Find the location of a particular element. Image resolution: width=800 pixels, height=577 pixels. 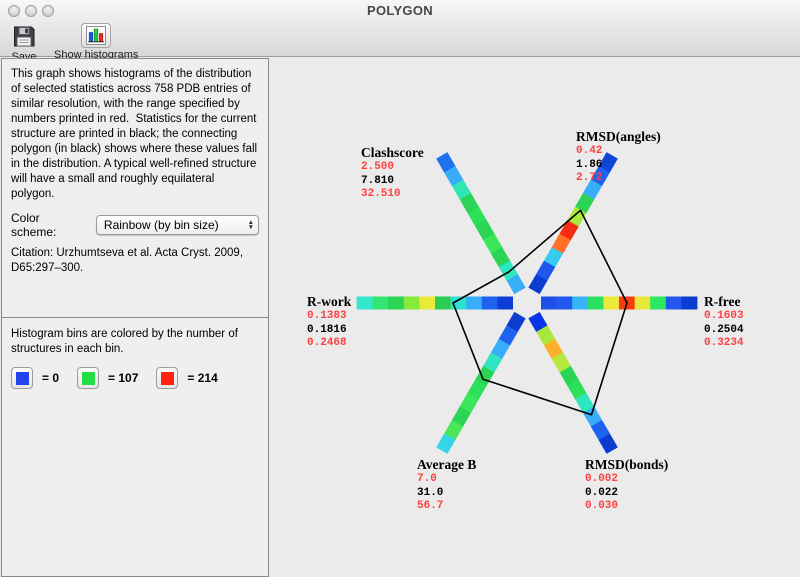

axis-average-b: Average B 7.0 31.0 56.7 is located at coordinates (447, 484).